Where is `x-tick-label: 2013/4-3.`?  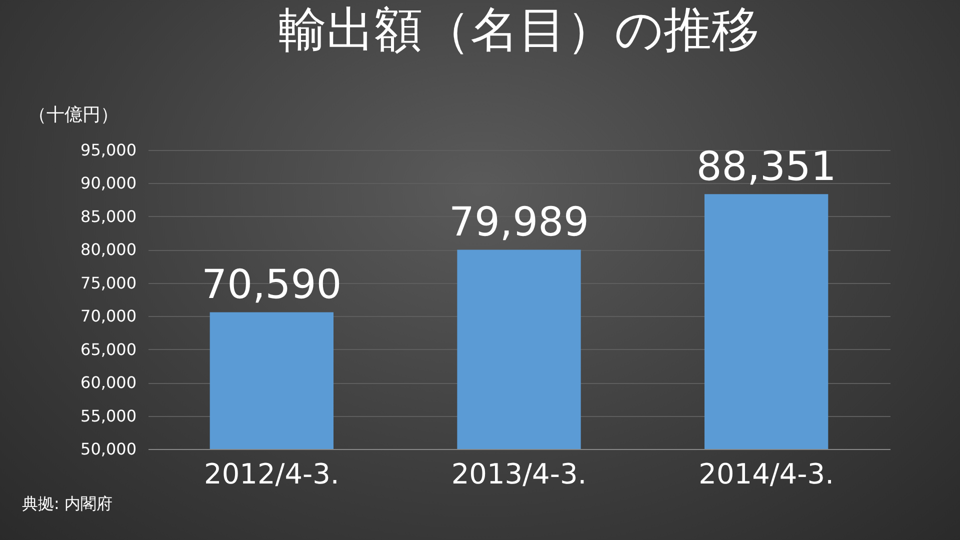
x-tick-label: 2013/4-3. is located at coordinates (519, 474).